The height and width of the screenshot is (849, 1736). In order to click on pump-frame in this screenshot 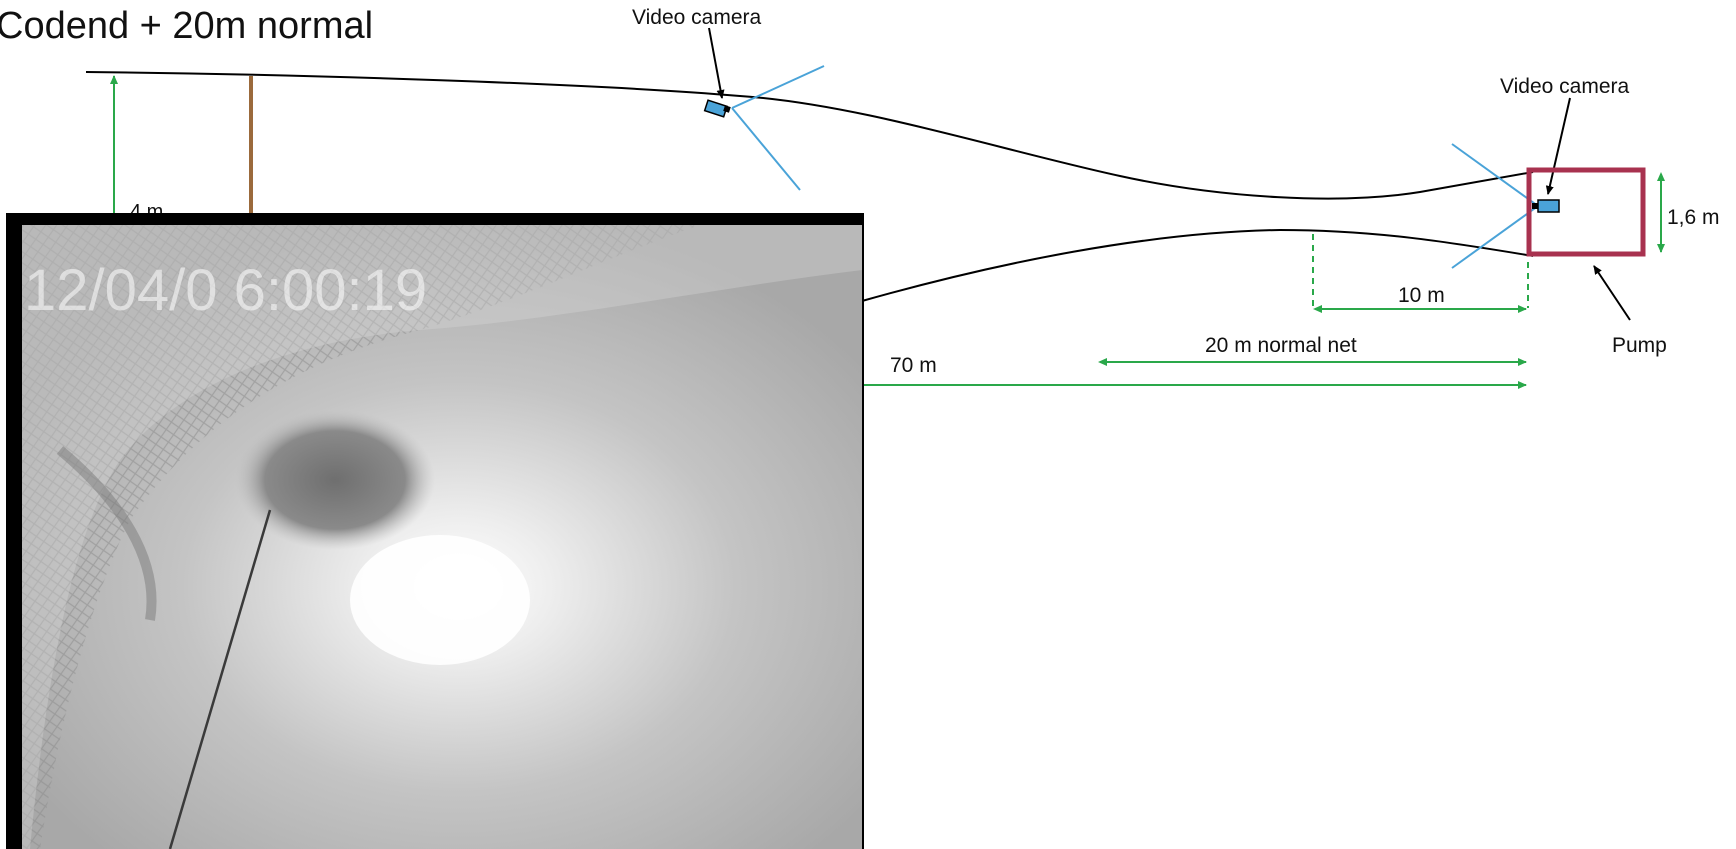, I will do `click(1586, 212)`.